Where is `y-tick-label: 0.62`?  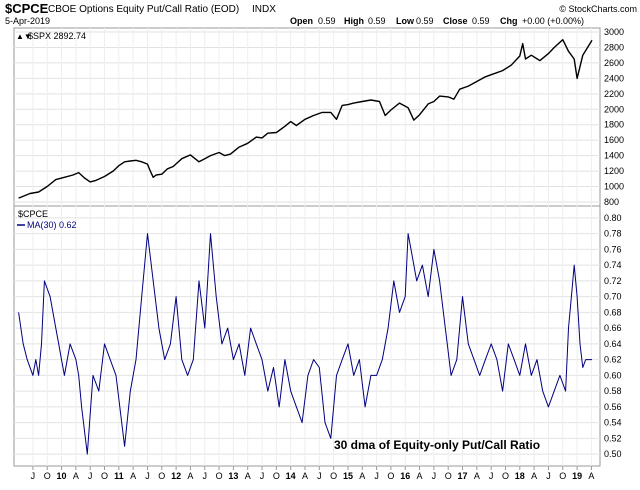
y-tick-label: 0.62 is located at coordinates (613, 360).